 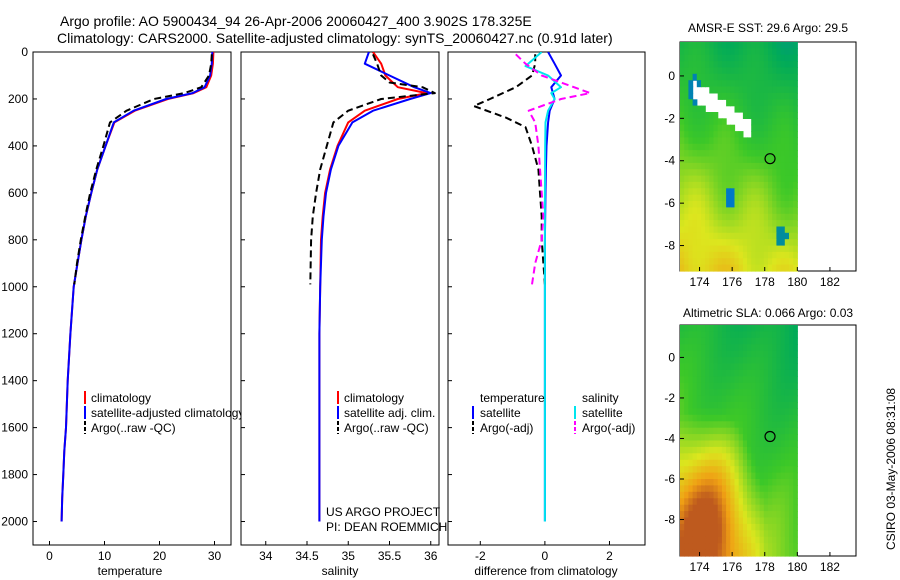 I want to click on map-x-tick-label: 178, so click(x=765, y=282).